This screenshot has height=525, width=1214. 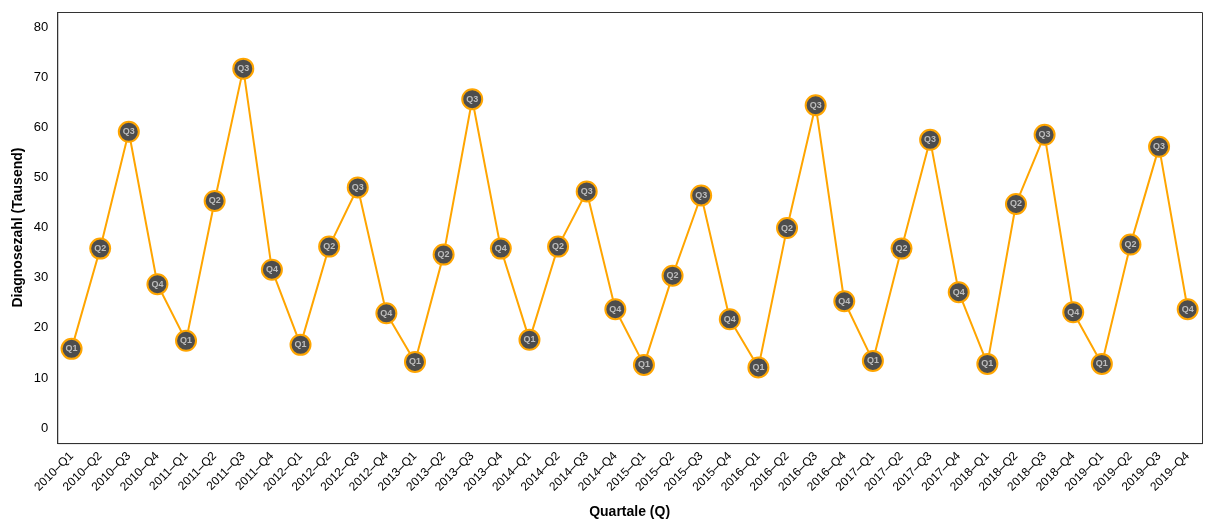 I want to click on y-tick-label: 0, so click(x=45, y=427).